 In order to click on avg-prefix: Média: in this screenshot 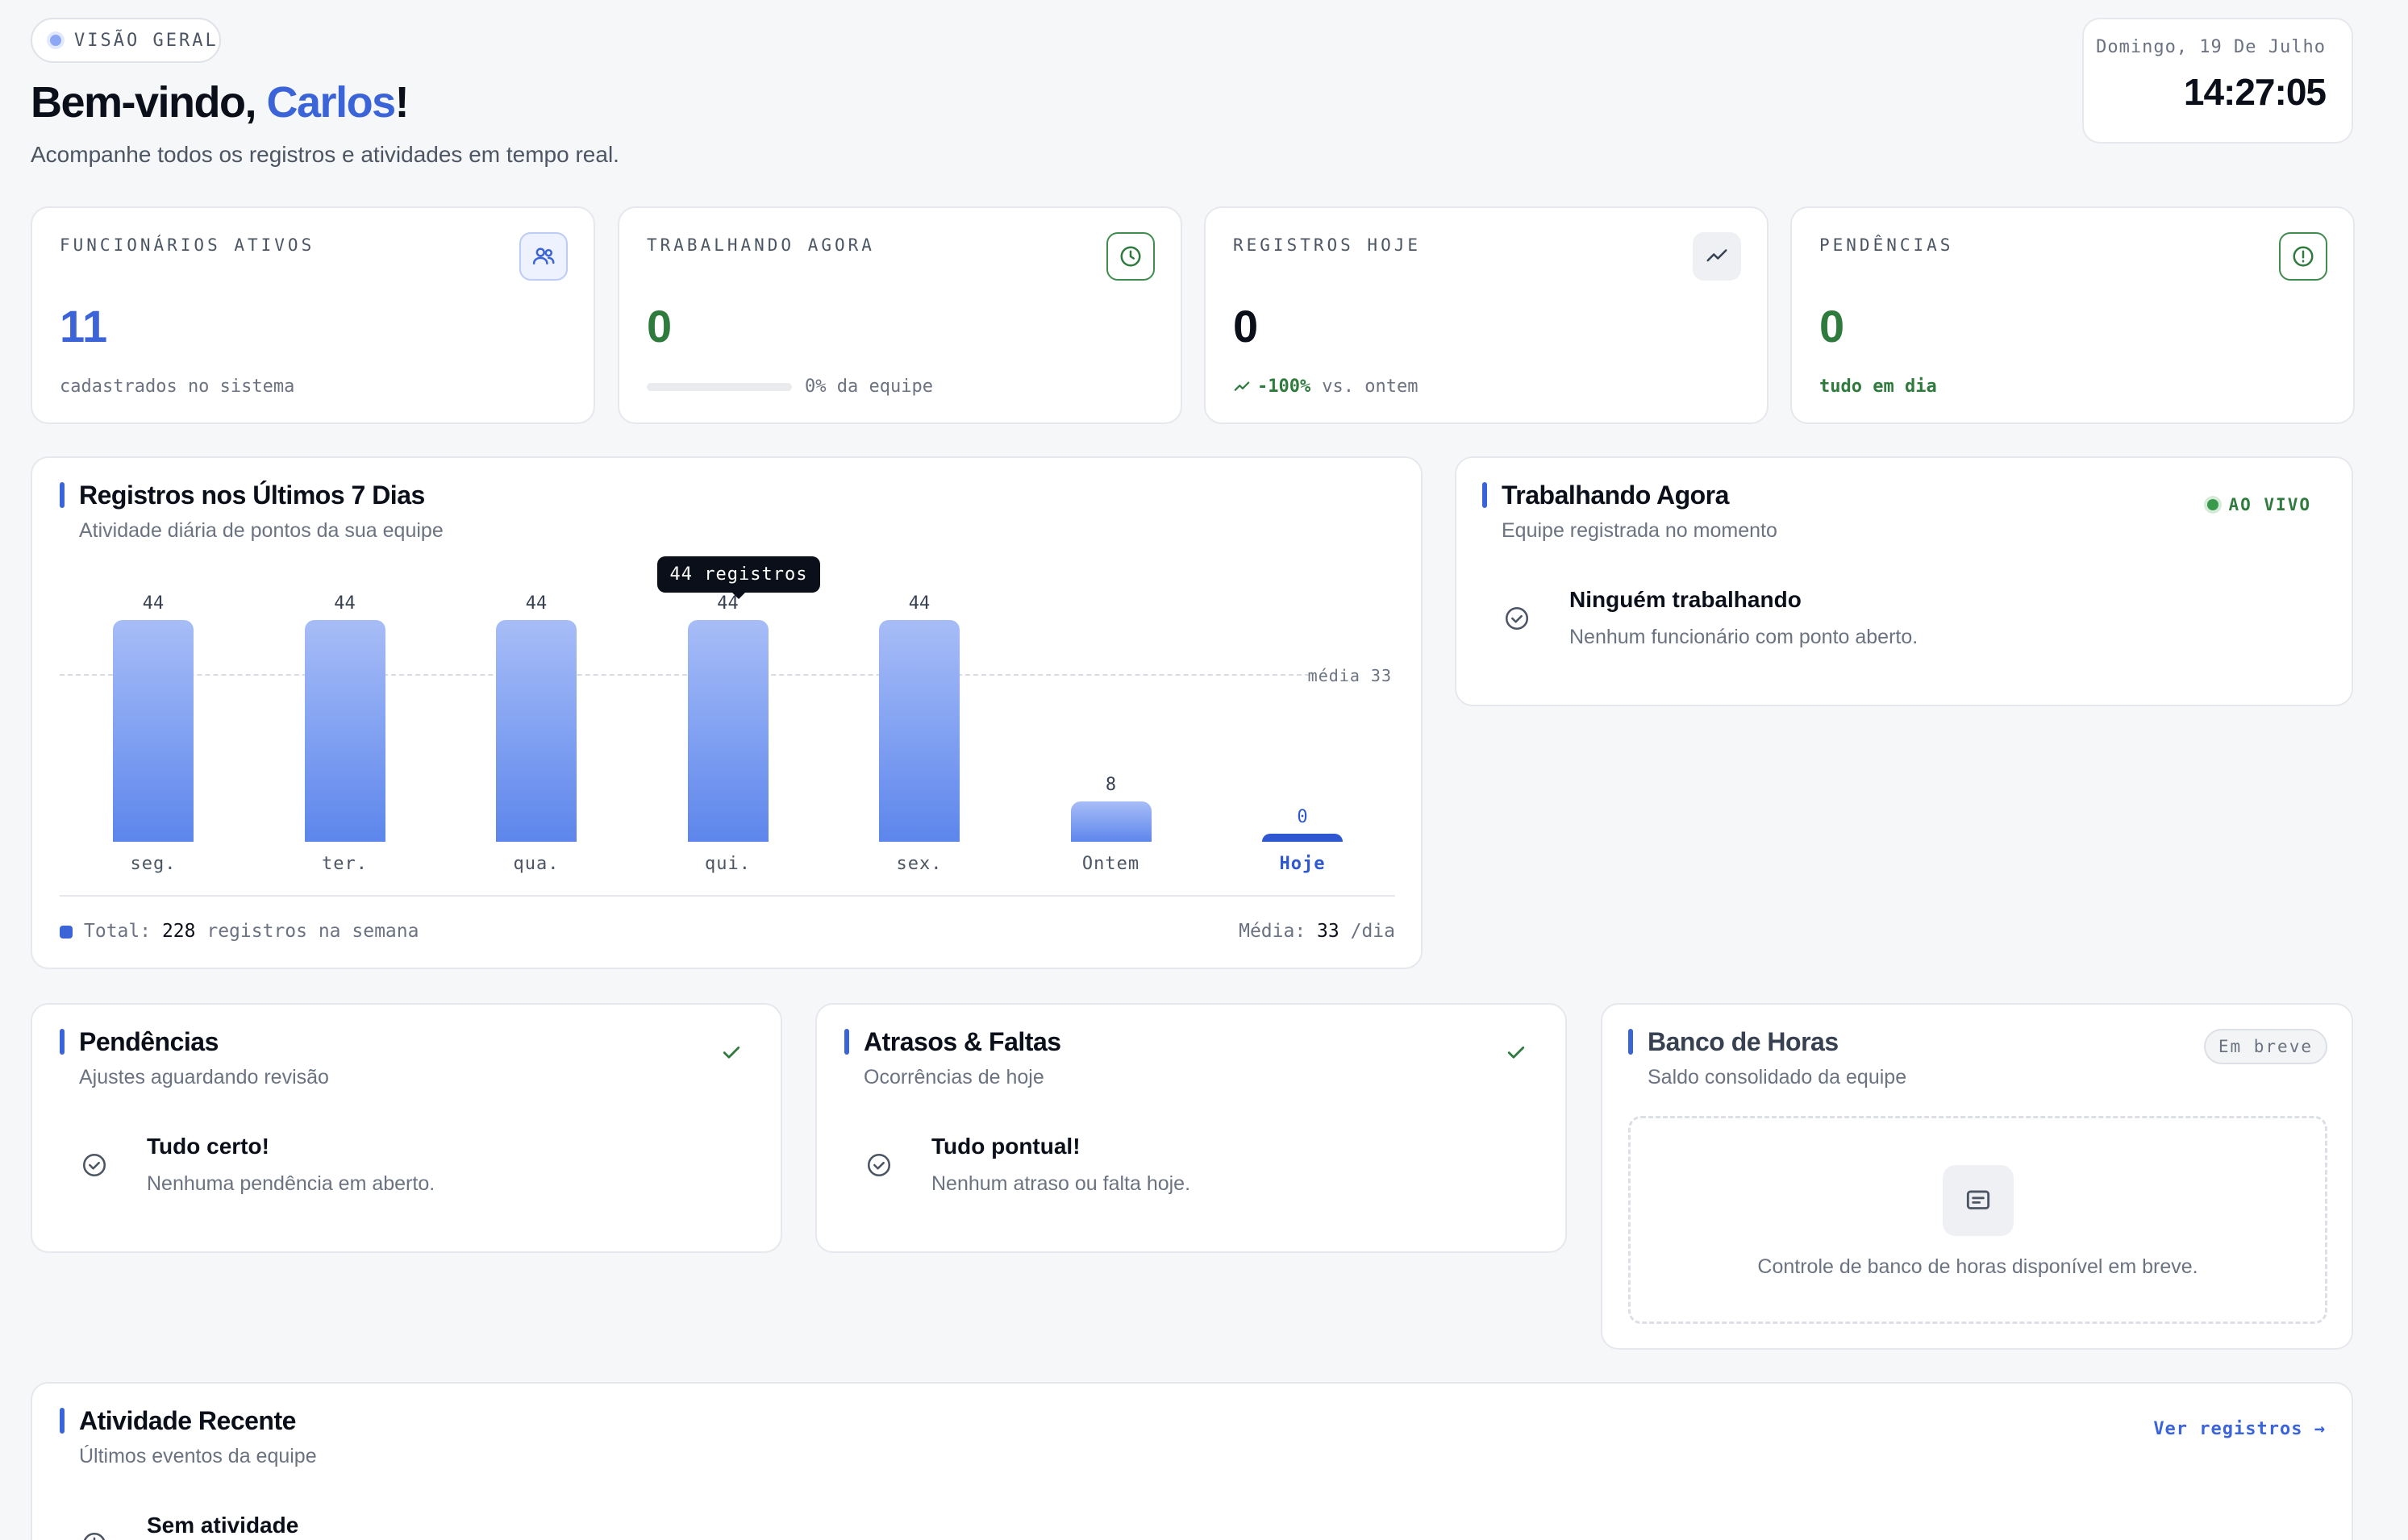, I will do `click(1272, 931)`.